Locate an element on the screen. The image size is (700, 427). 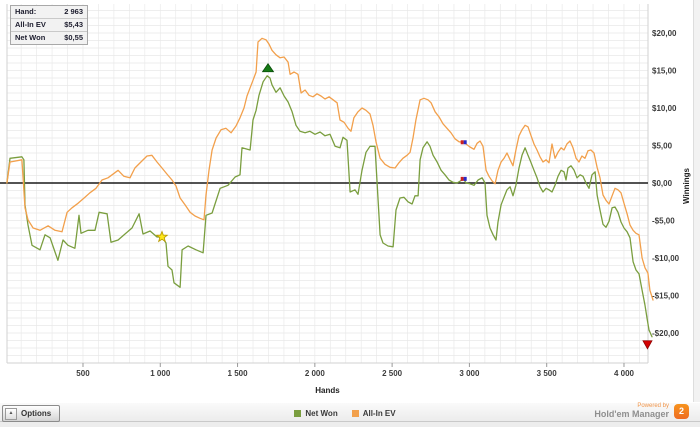
powered-by-brand: Powered by Hold'em Manager 2 is located at coordinates (641, 411).